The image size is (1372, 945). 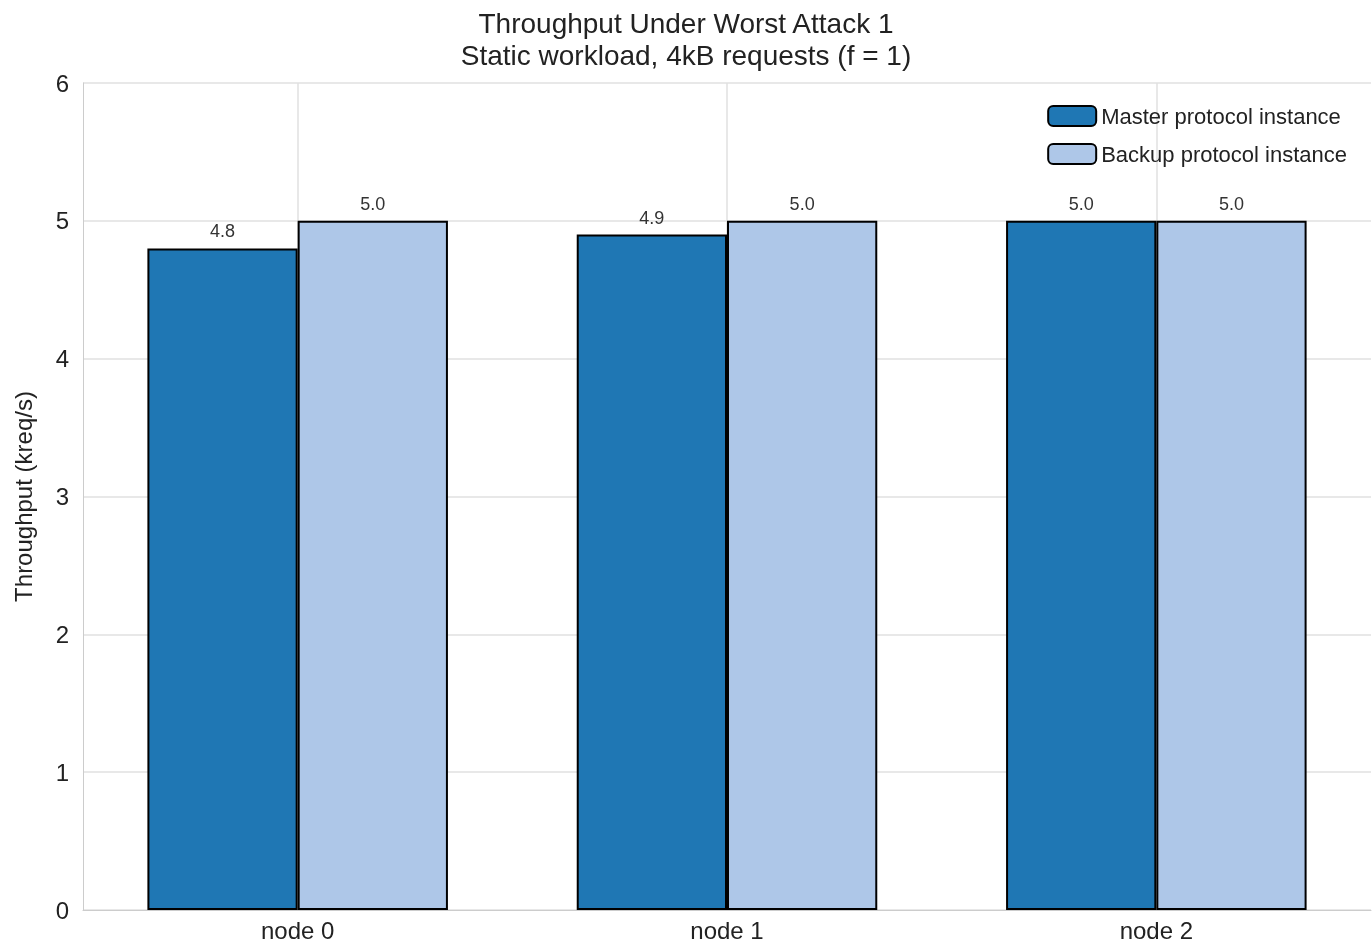 What do you see at coordinates (62, 496) in the screenshot?
I see `y-tick-label: 3` at bounding box center [62, 496].